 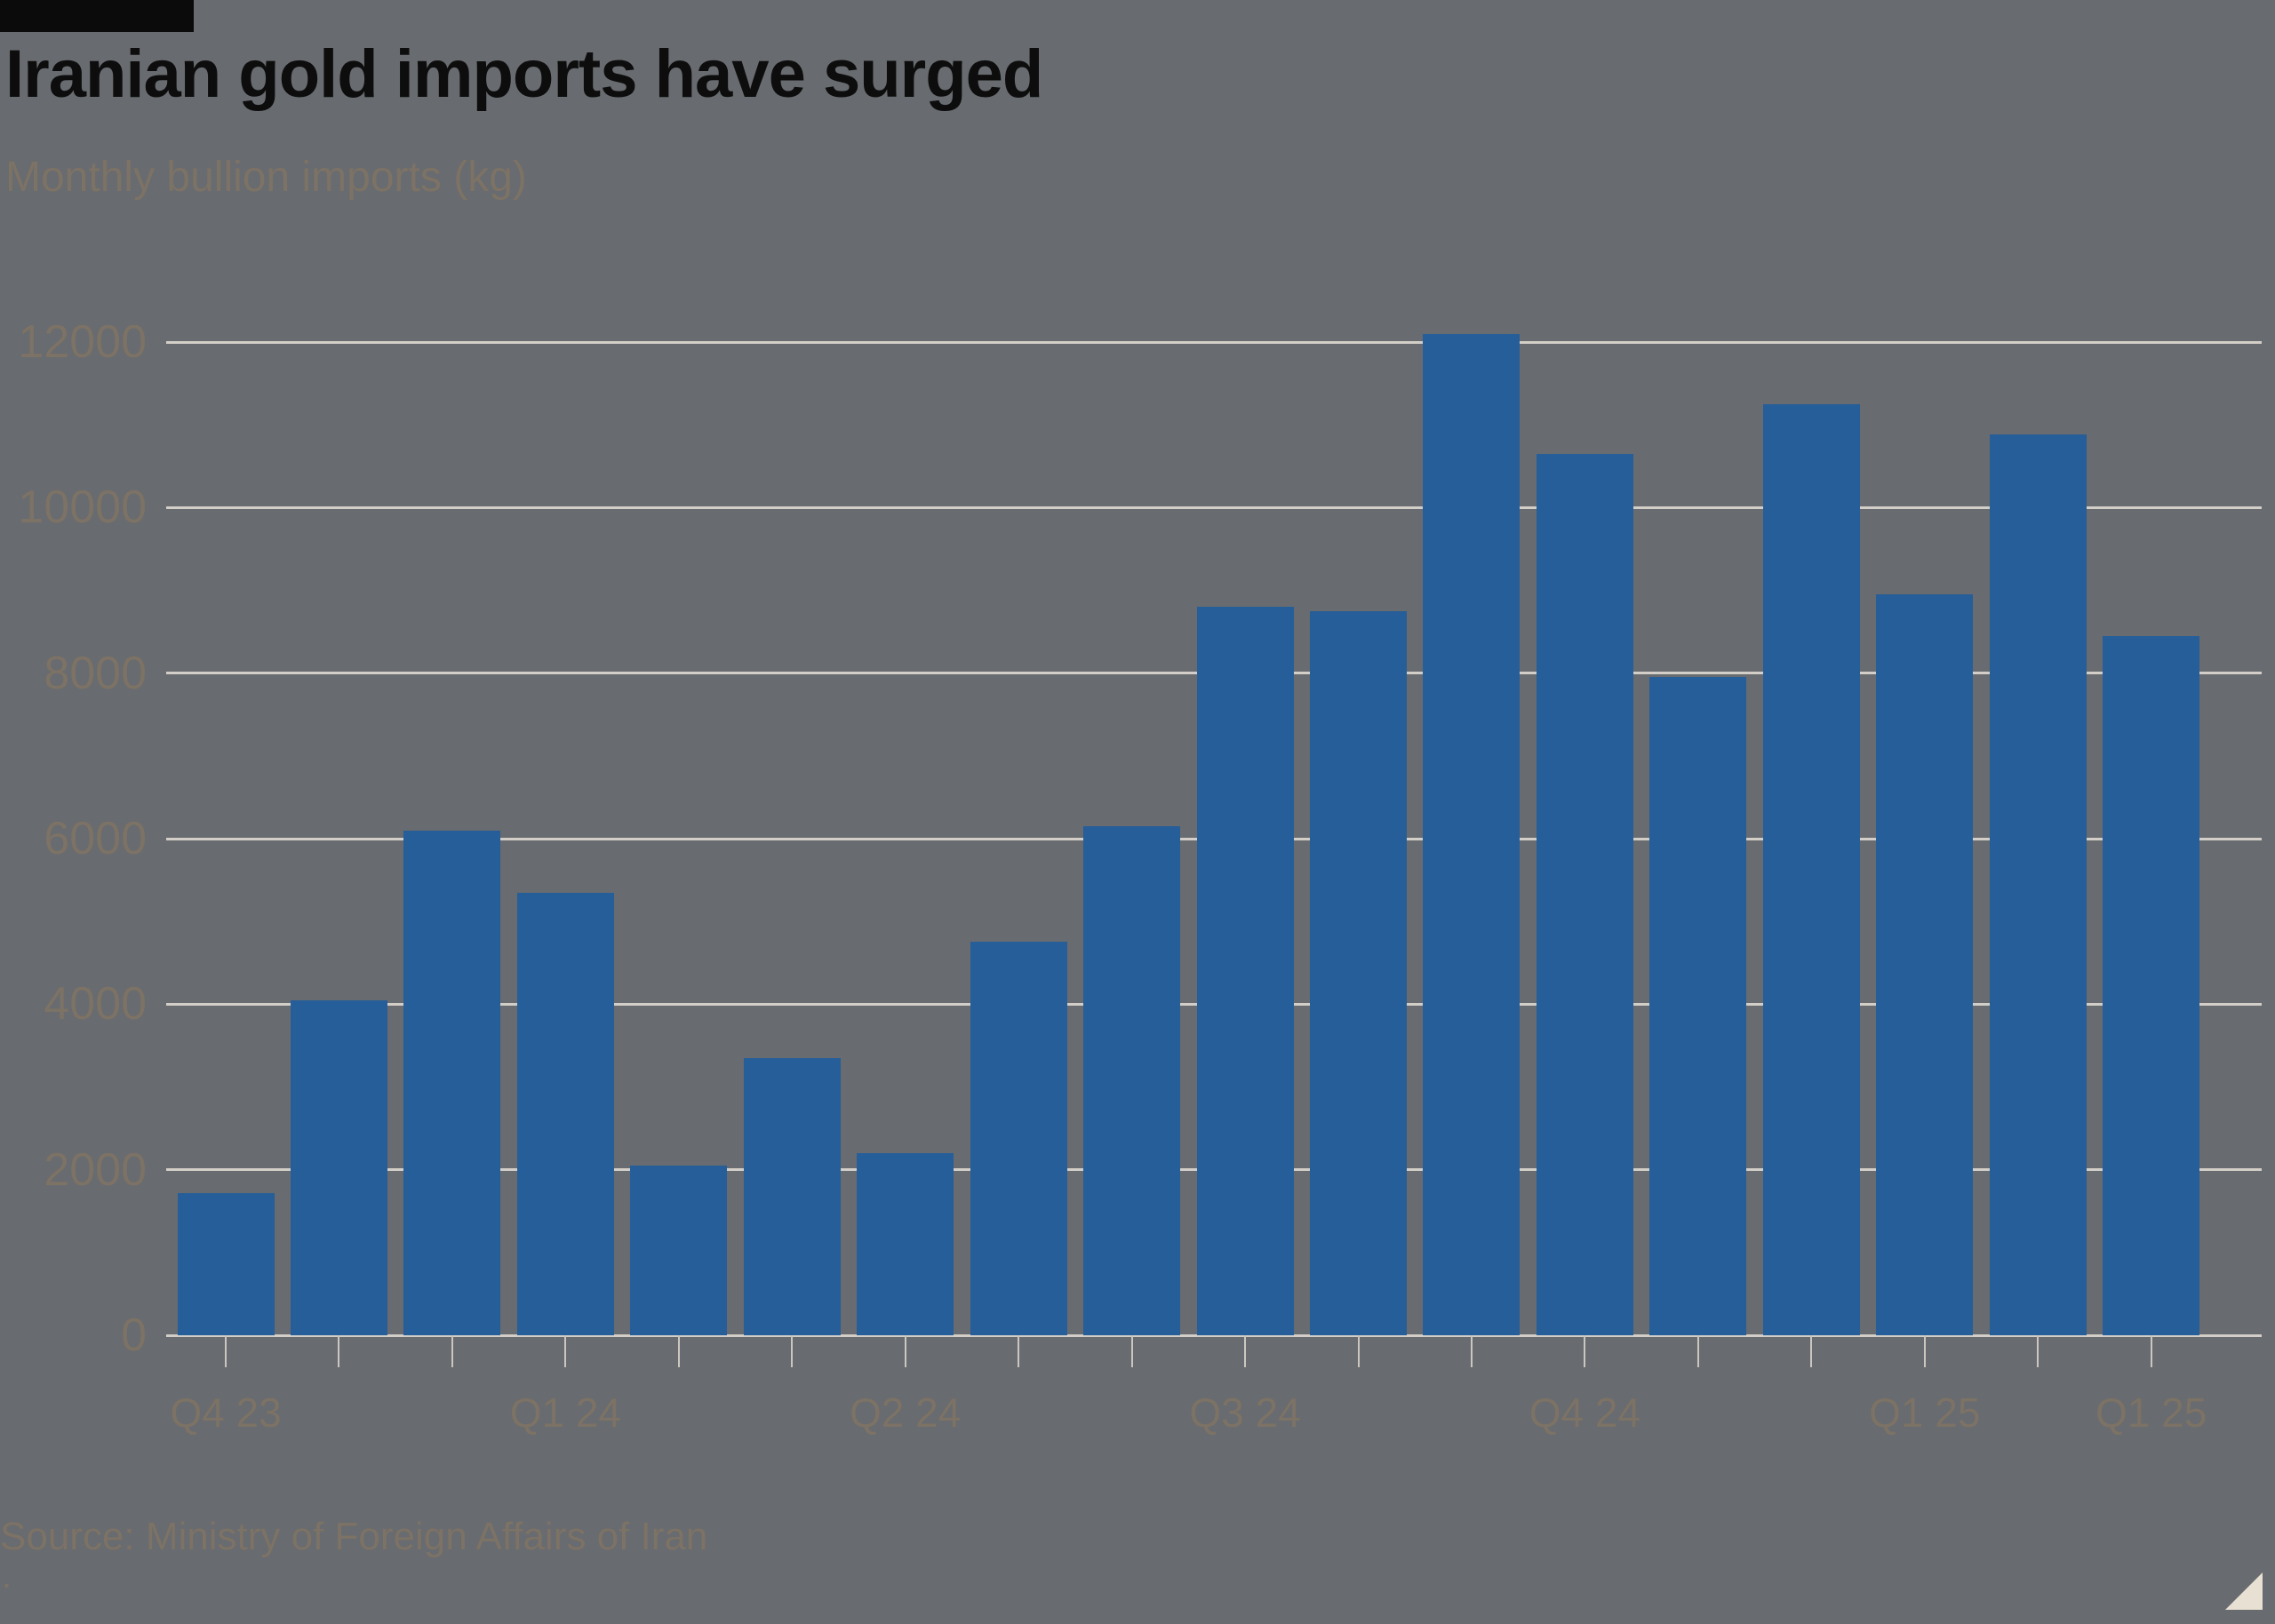 I want to click on y-axis-label-6000: 6000, so click(x=95, y=838).